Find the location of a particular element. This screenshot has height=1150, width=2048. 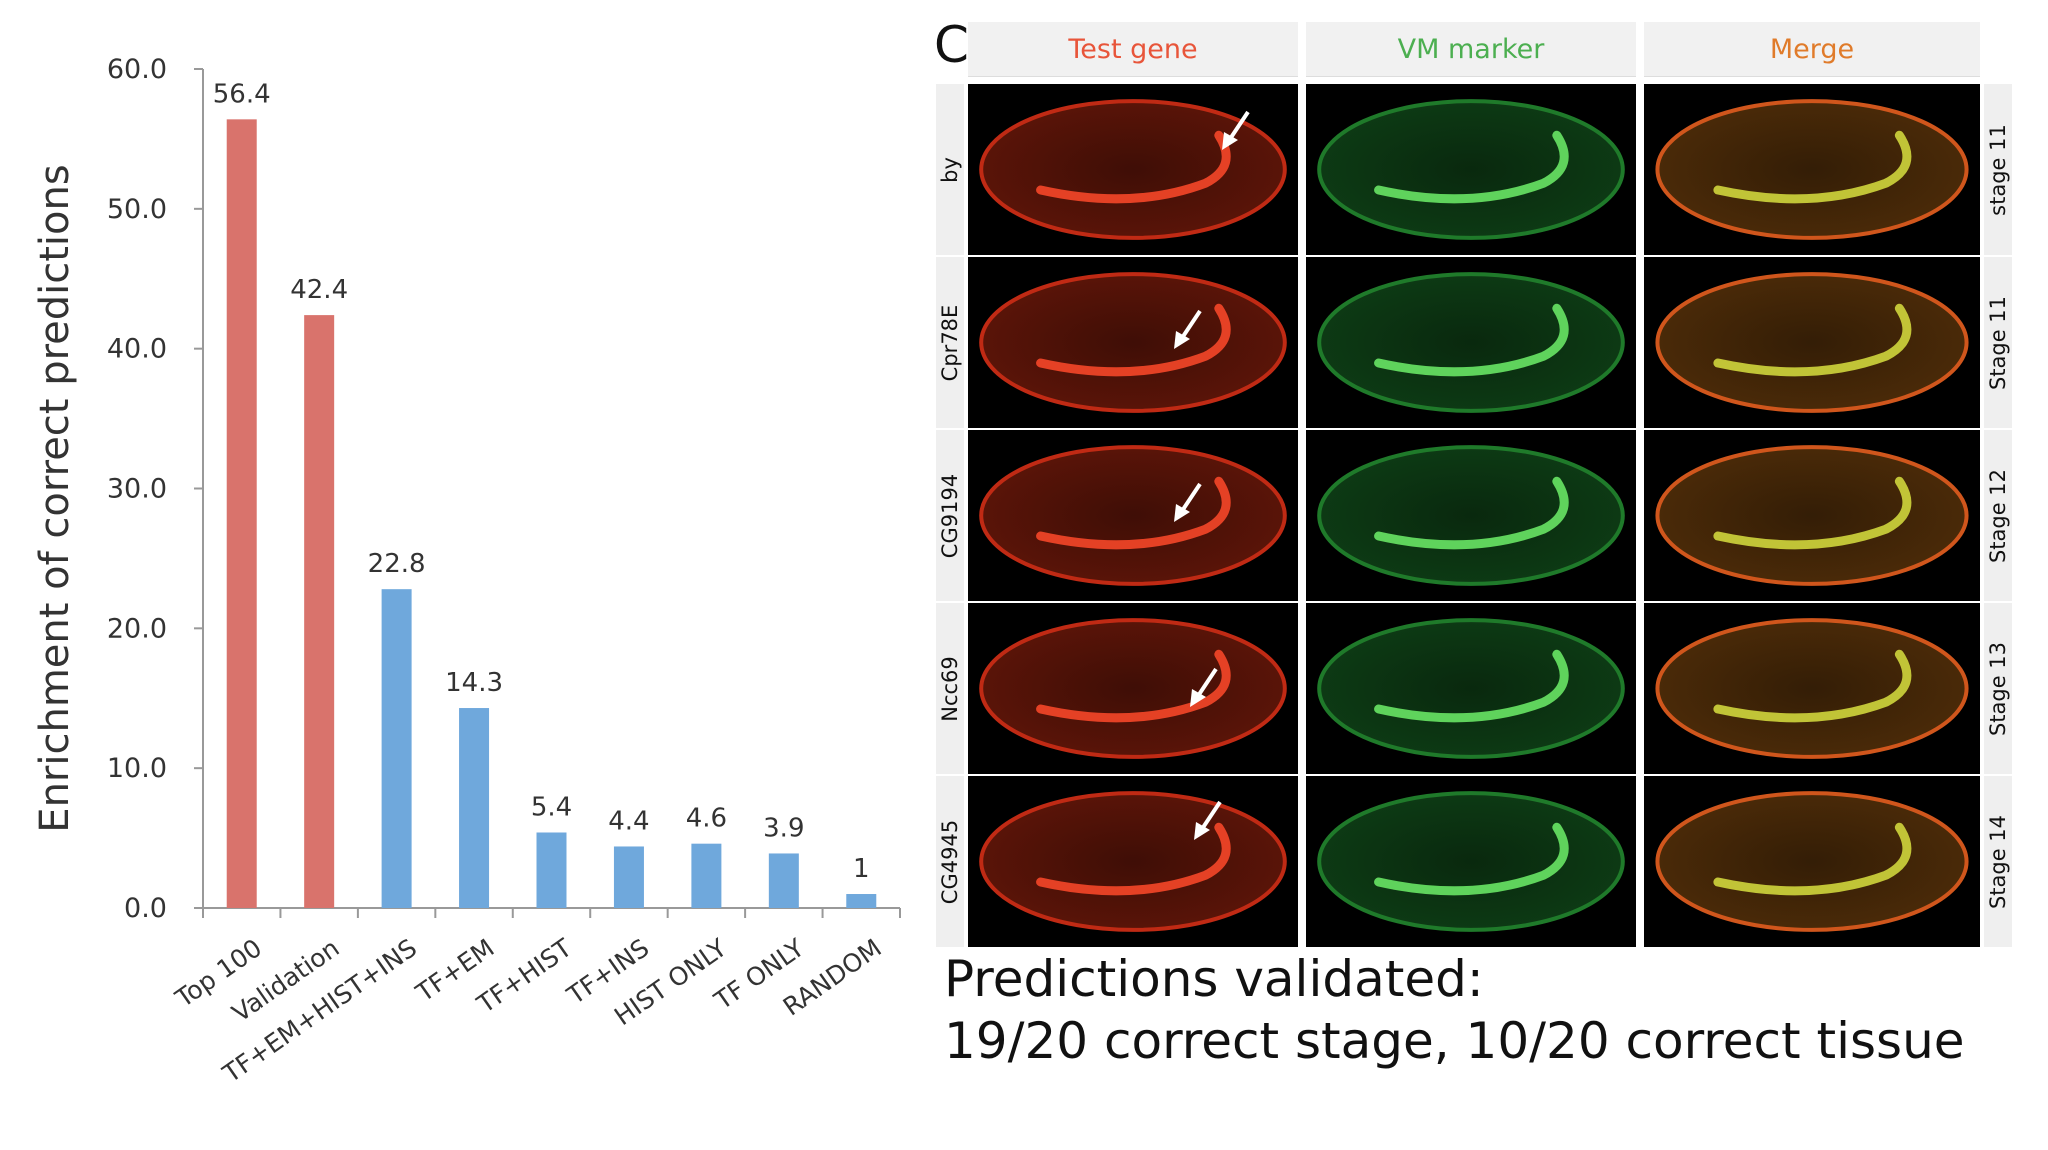

row-stage-label-text: stage 11 is located at coordinates (1998, 169).